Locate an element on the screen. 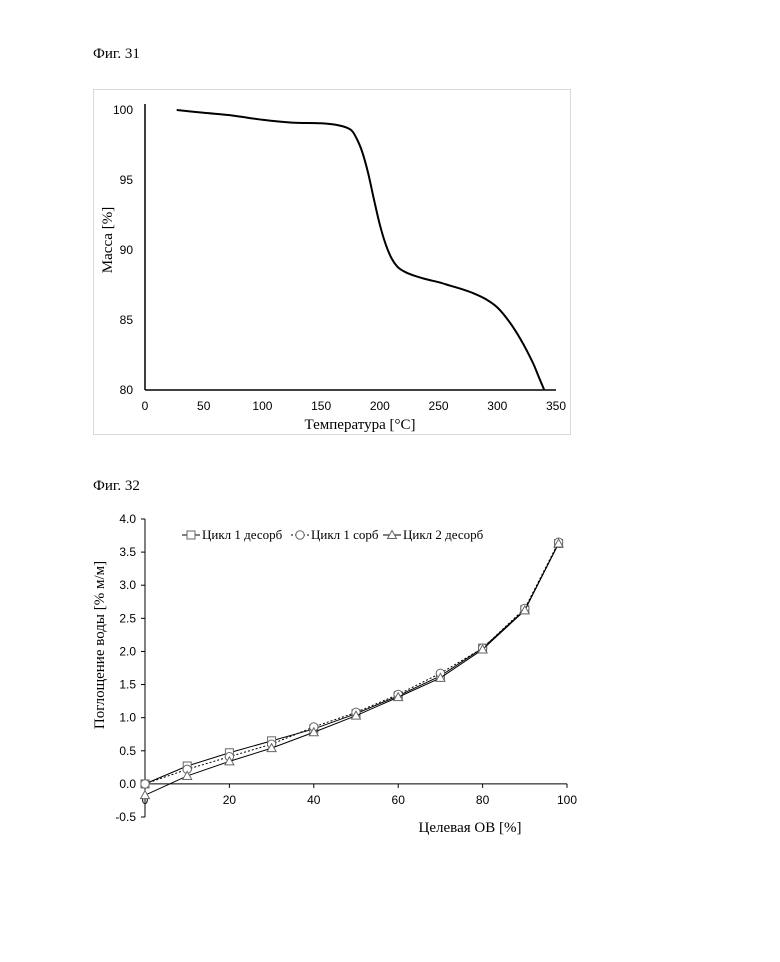 The height and width of the screenshot is (962, 780). x-tick-label: 350 is located at coordinates (556, 406).